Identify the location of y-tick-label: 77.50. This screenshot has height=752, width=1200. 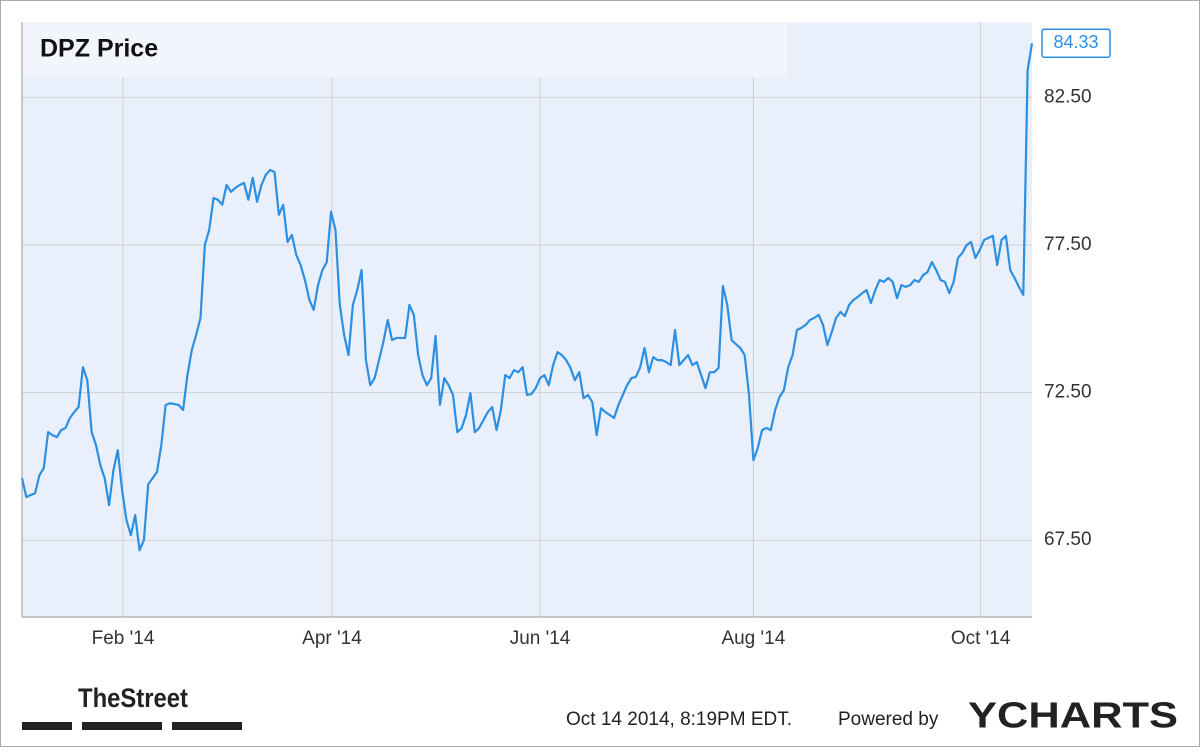
(1068, 244).